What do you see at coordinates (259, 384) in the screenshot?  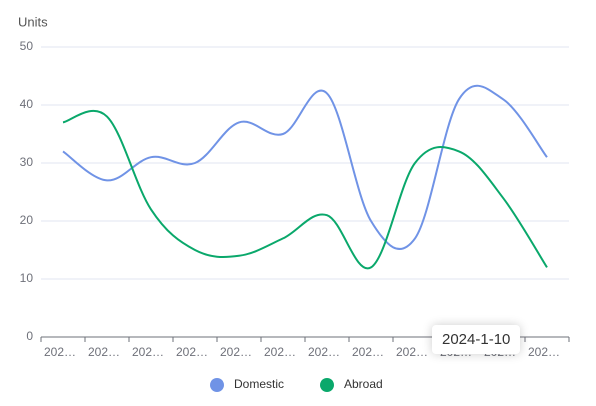 I see `legend-label: Domestic` at bounding box center [259, 384].